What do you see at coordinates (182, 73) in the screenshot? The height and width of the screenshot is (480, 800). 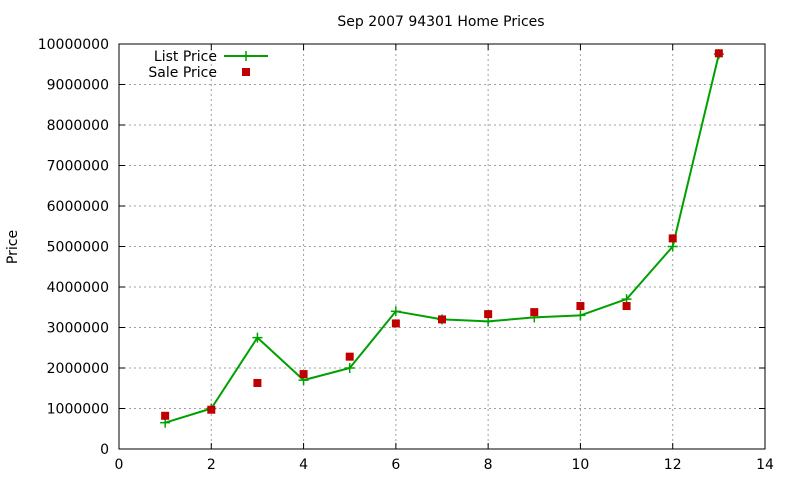 I see `legend-label: Sale Price` at bounding box center [182, 73].